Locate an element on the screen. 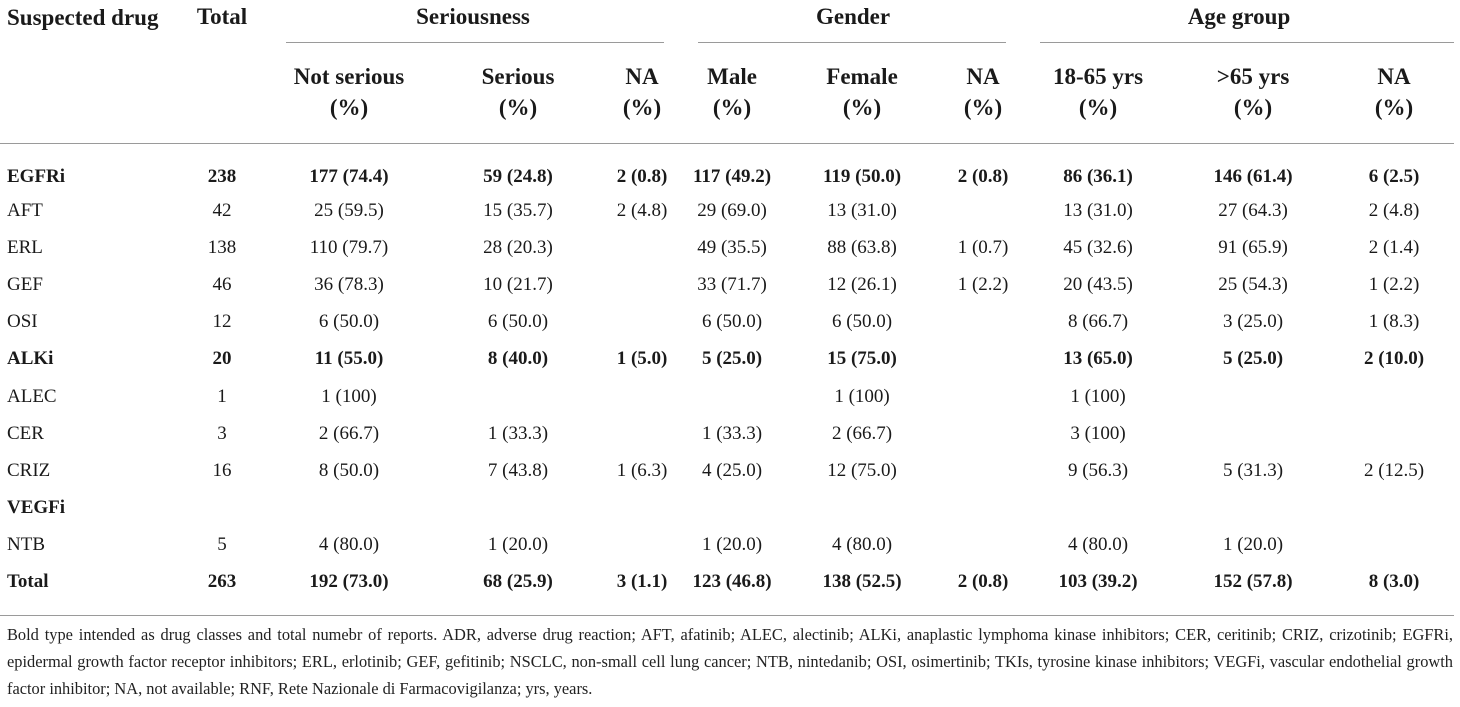 The width and height of the screenshot is (1460, 707). table-cell: 123 (46.8) is located at coordinates (732, 590).